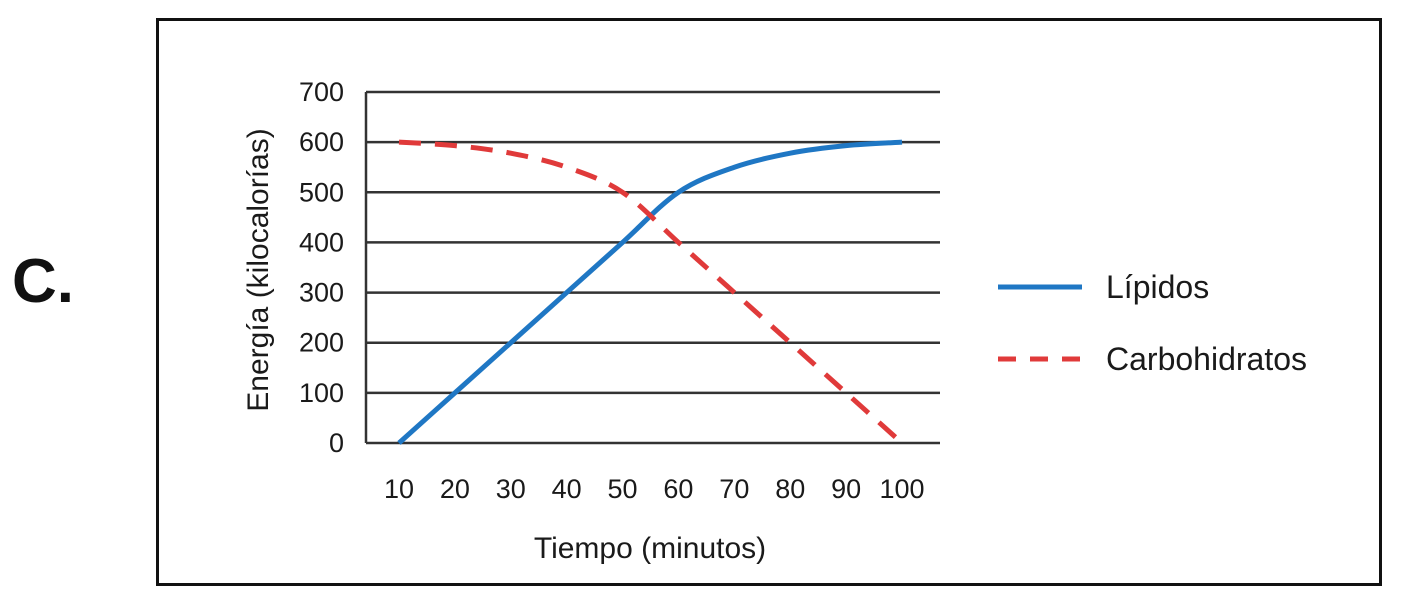  What do you see at coordinates (321, 293) in the screenshot?
I see `y-tick-300: 300` at bounding box center [321, 293].